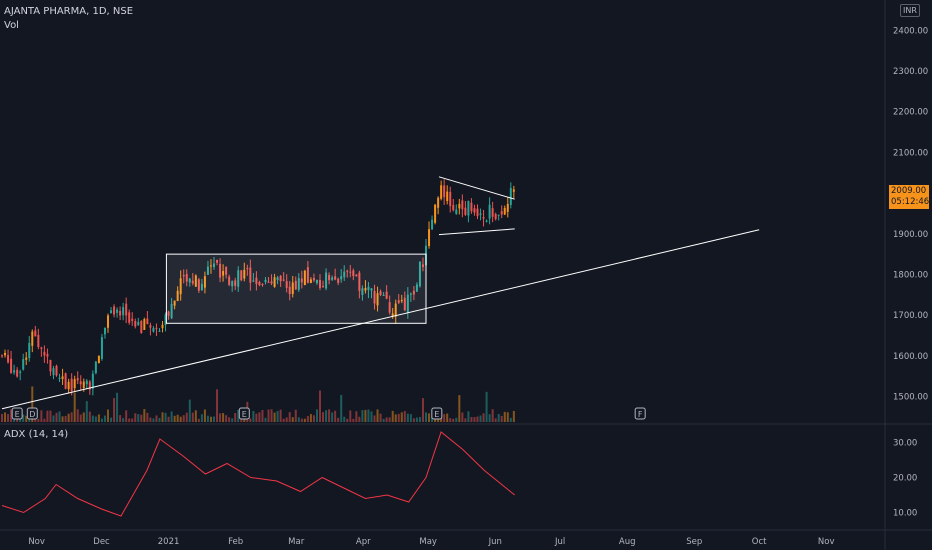  Describe the element at coordinates (559, 542) in the screenshot. I see `time-tick-label: Jul` at that location.